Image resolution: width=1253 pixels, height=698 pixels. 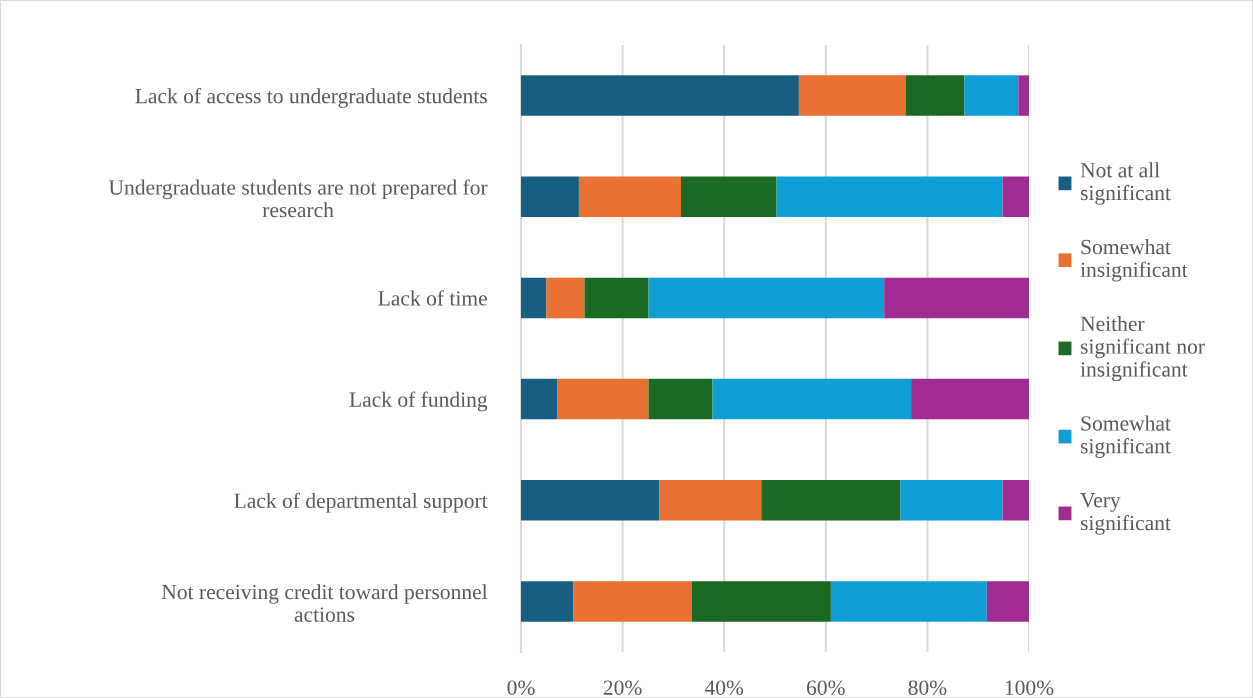 I want to click on y-tick-label: Lack of departmental support, so click(x=361, y=502).